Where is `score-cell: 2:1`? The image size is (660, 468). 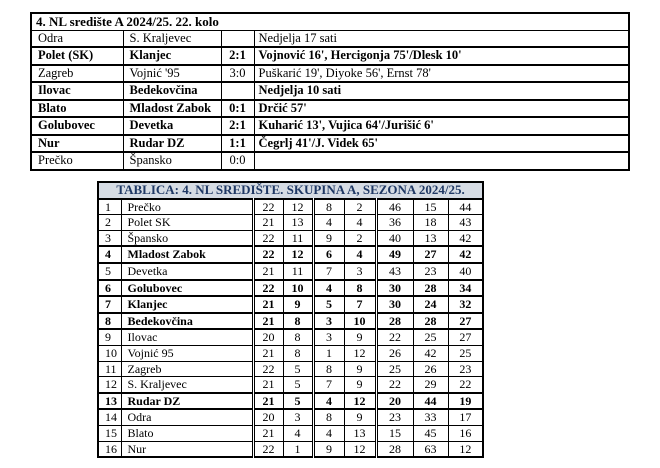 score-cell: 2:1 is located at coordinates (237, 56).